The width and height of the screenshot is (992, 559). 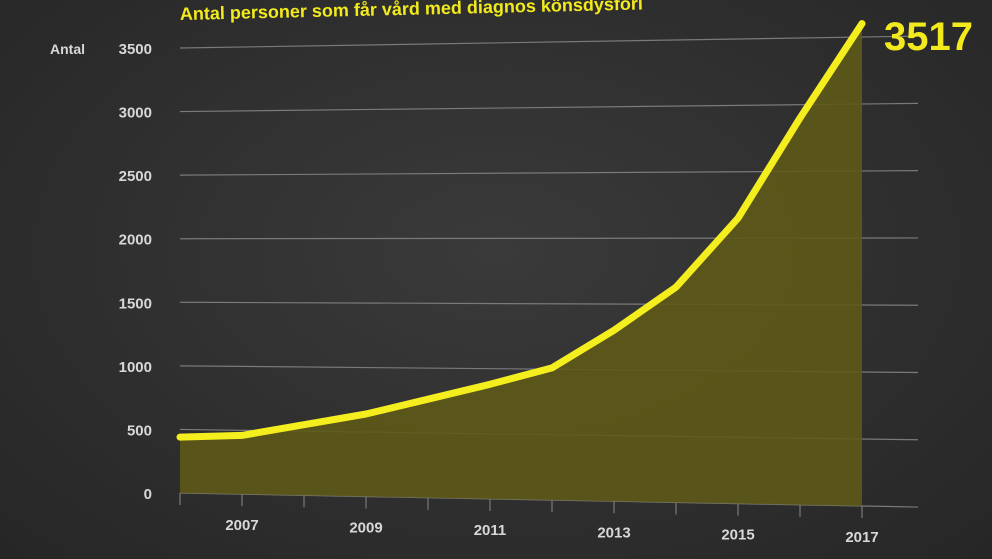 I want to click on y-tick-label: 1000, so click(x=135, y=367).